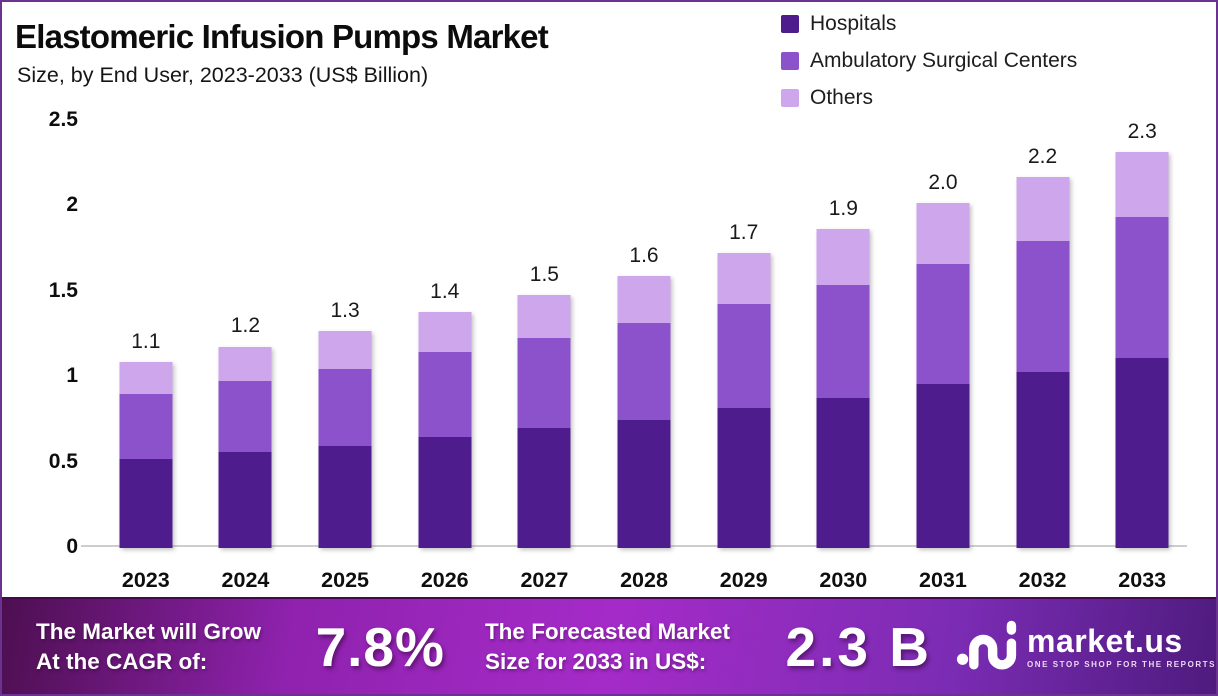  I want to click on bar-column-2032: 2.2 2032, so click(1043, 356).